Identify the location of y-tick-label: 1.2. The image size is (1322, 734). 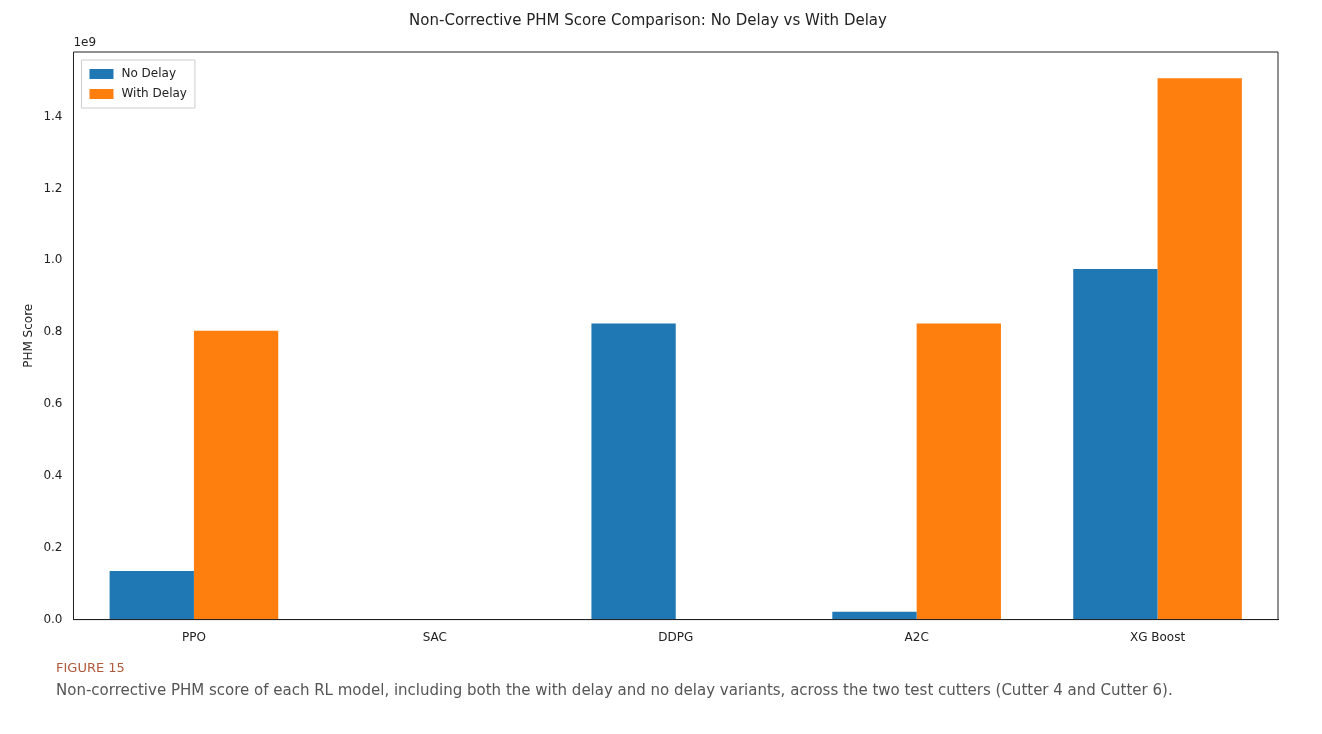
(53, 187).